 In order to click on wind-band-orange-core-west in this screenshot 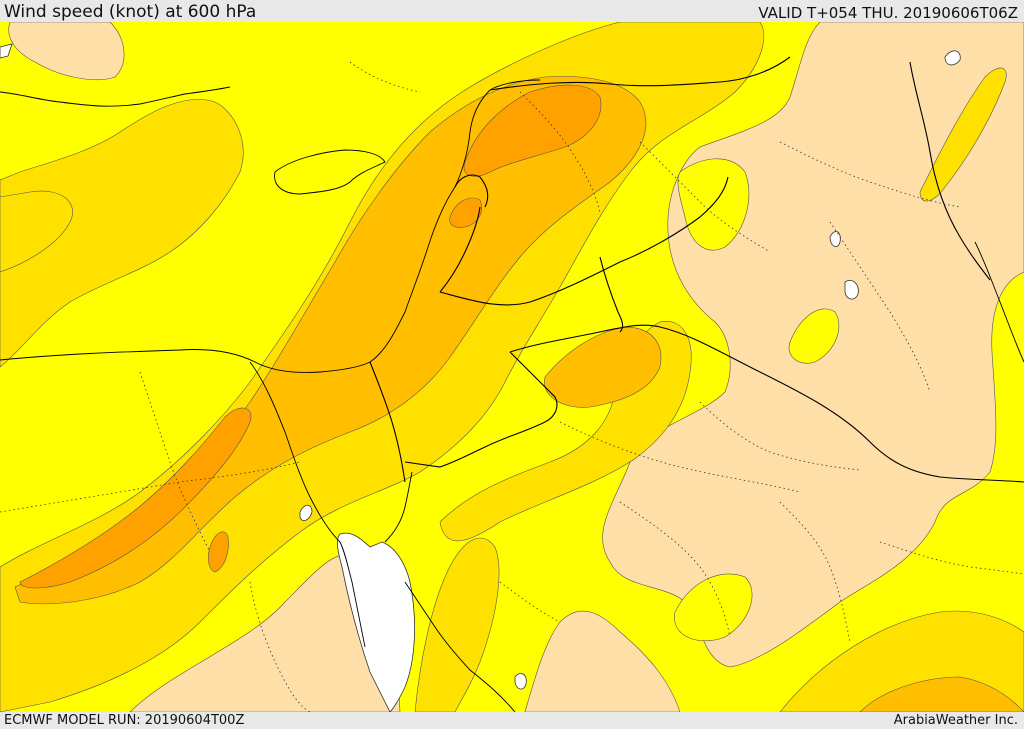, I will do `click(218, 552)`.